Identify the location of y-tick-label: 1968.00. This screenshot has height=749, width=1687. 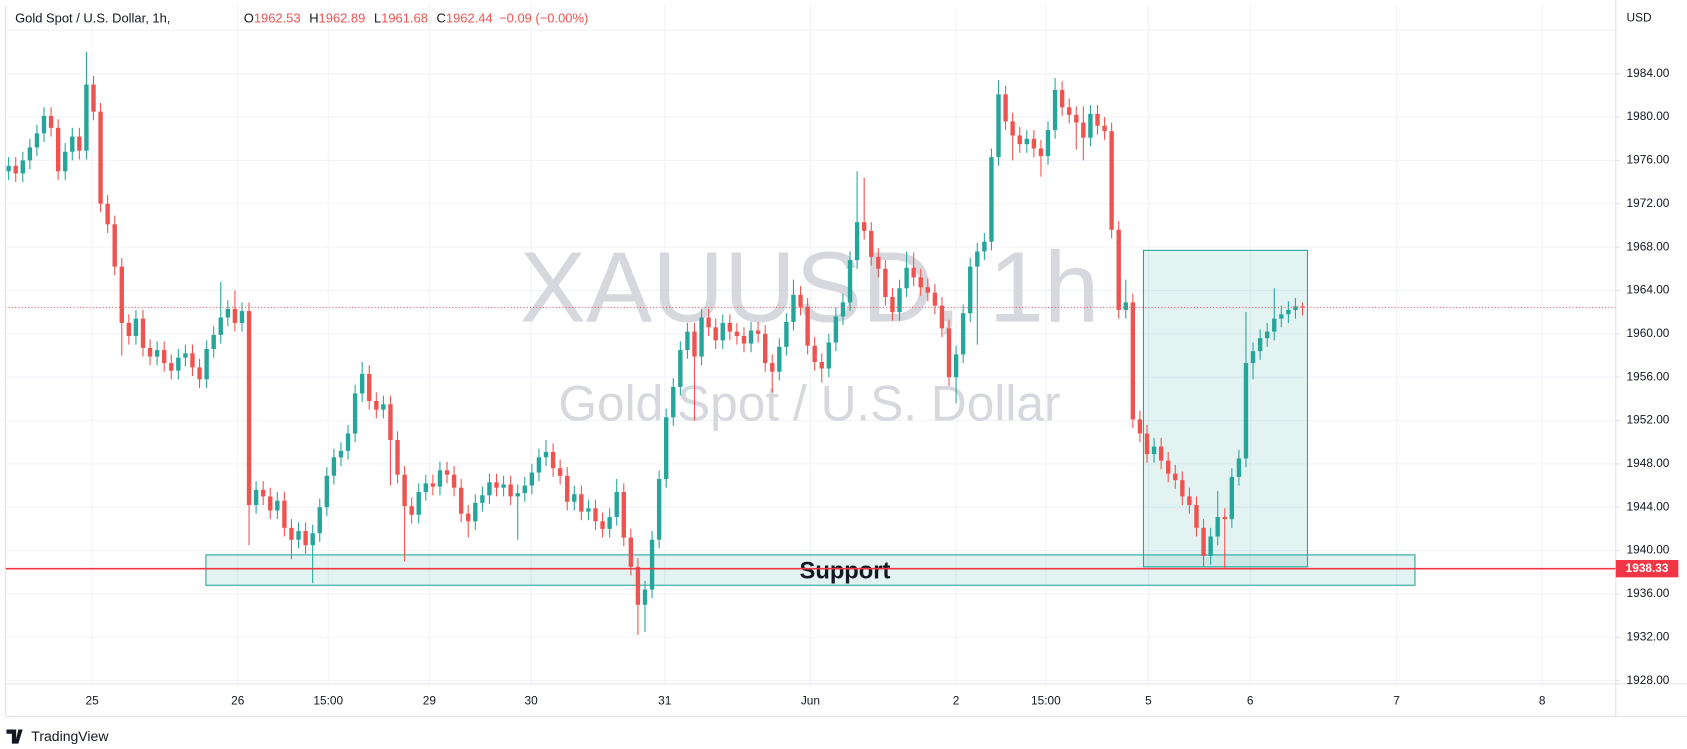
(1648, 246).